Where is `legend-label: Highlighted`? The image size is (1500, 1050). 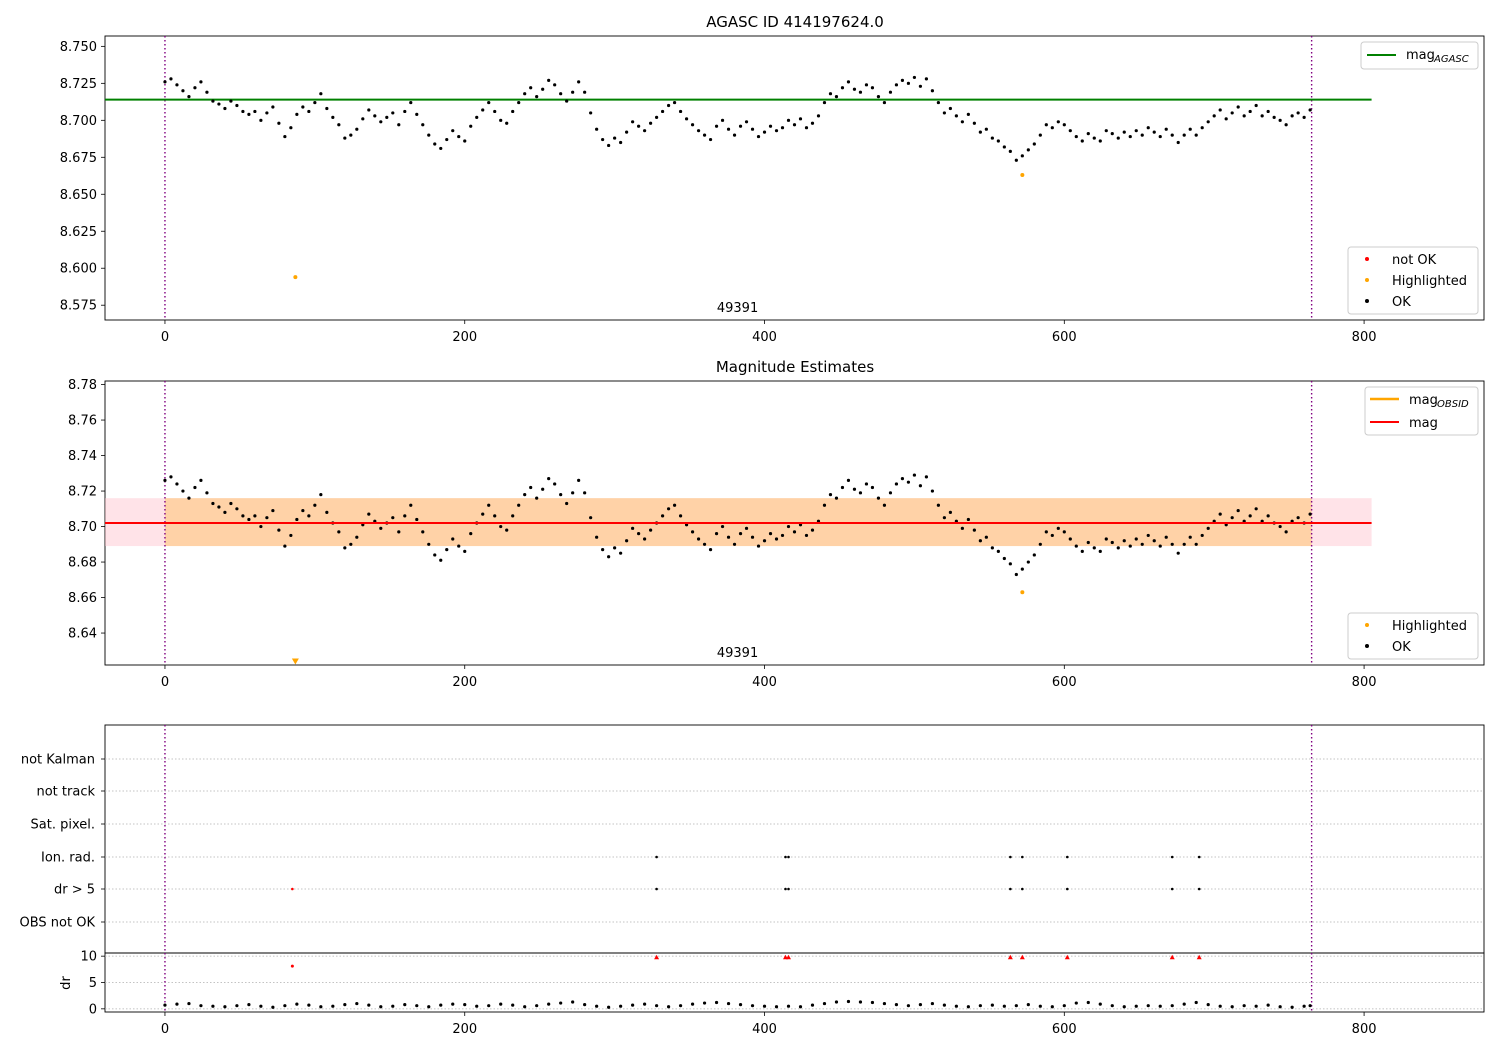 legend-label: Highlighted is located at coordinates (1429, 281).